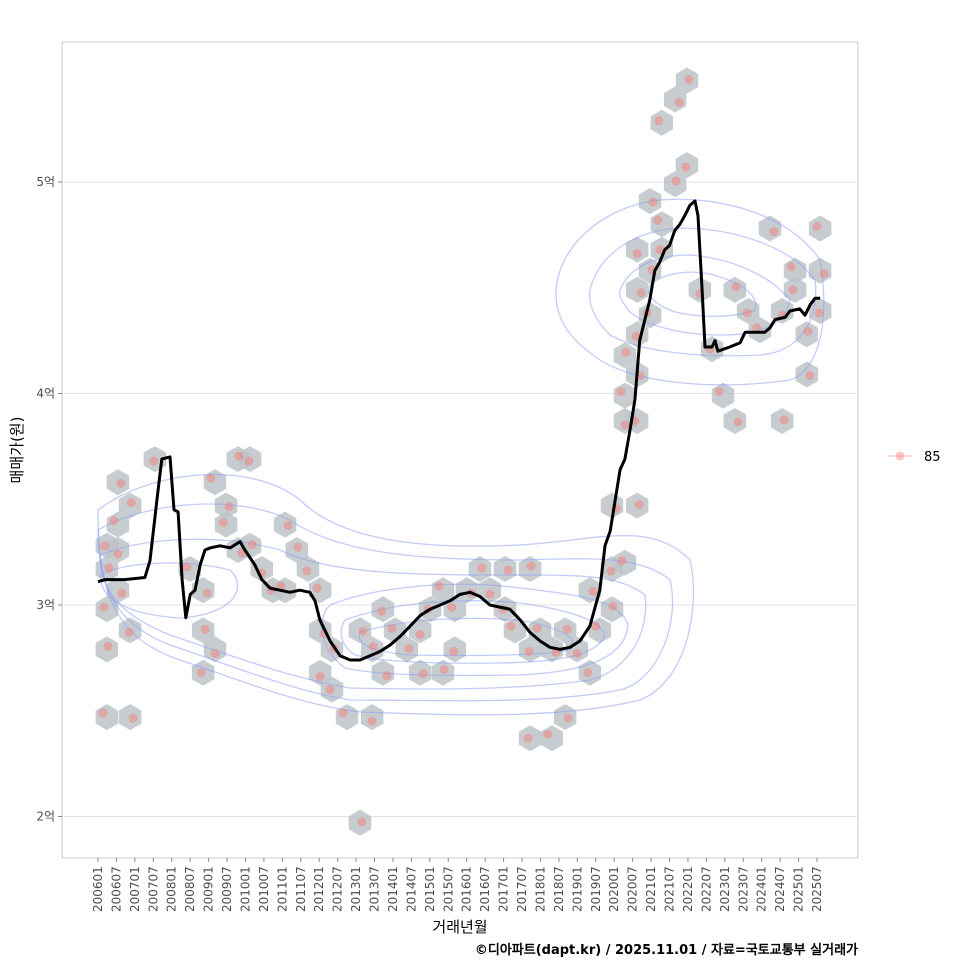 The image size is (960, 960). What do you see at coordinates (540, 889) in the screenshot?
I see `x-tick-label: 201801` at bounding box center [540, 889].